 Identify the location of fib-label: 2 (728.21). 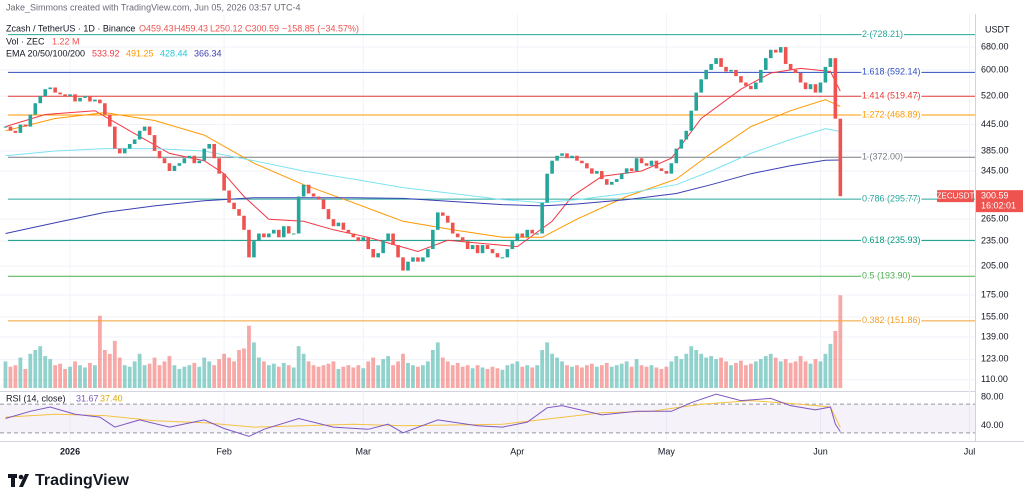
(882, 34).